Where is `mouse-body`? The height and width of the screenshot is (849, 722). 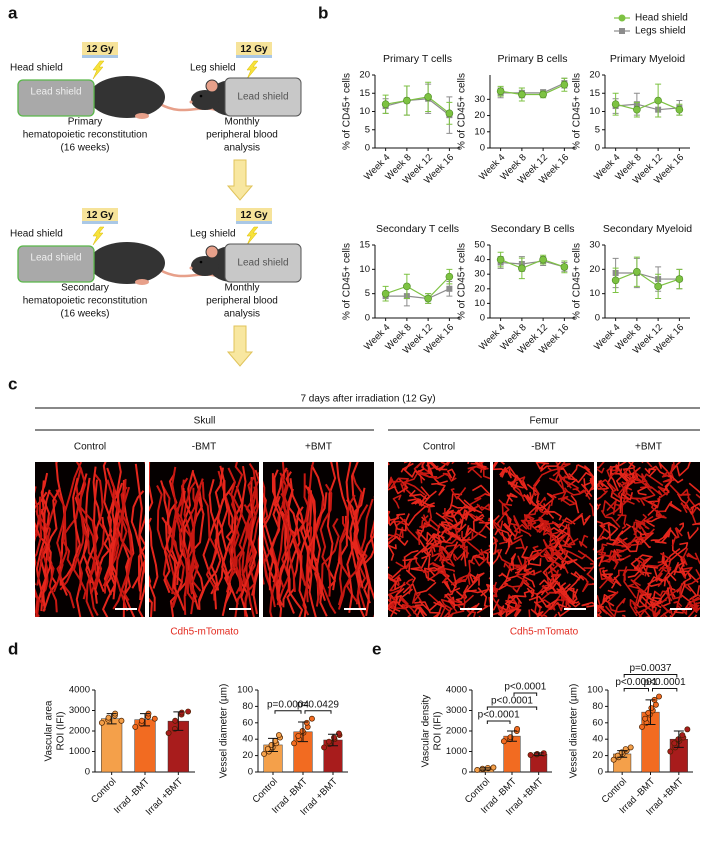
mouse-body is located at coordinates (127, 97).